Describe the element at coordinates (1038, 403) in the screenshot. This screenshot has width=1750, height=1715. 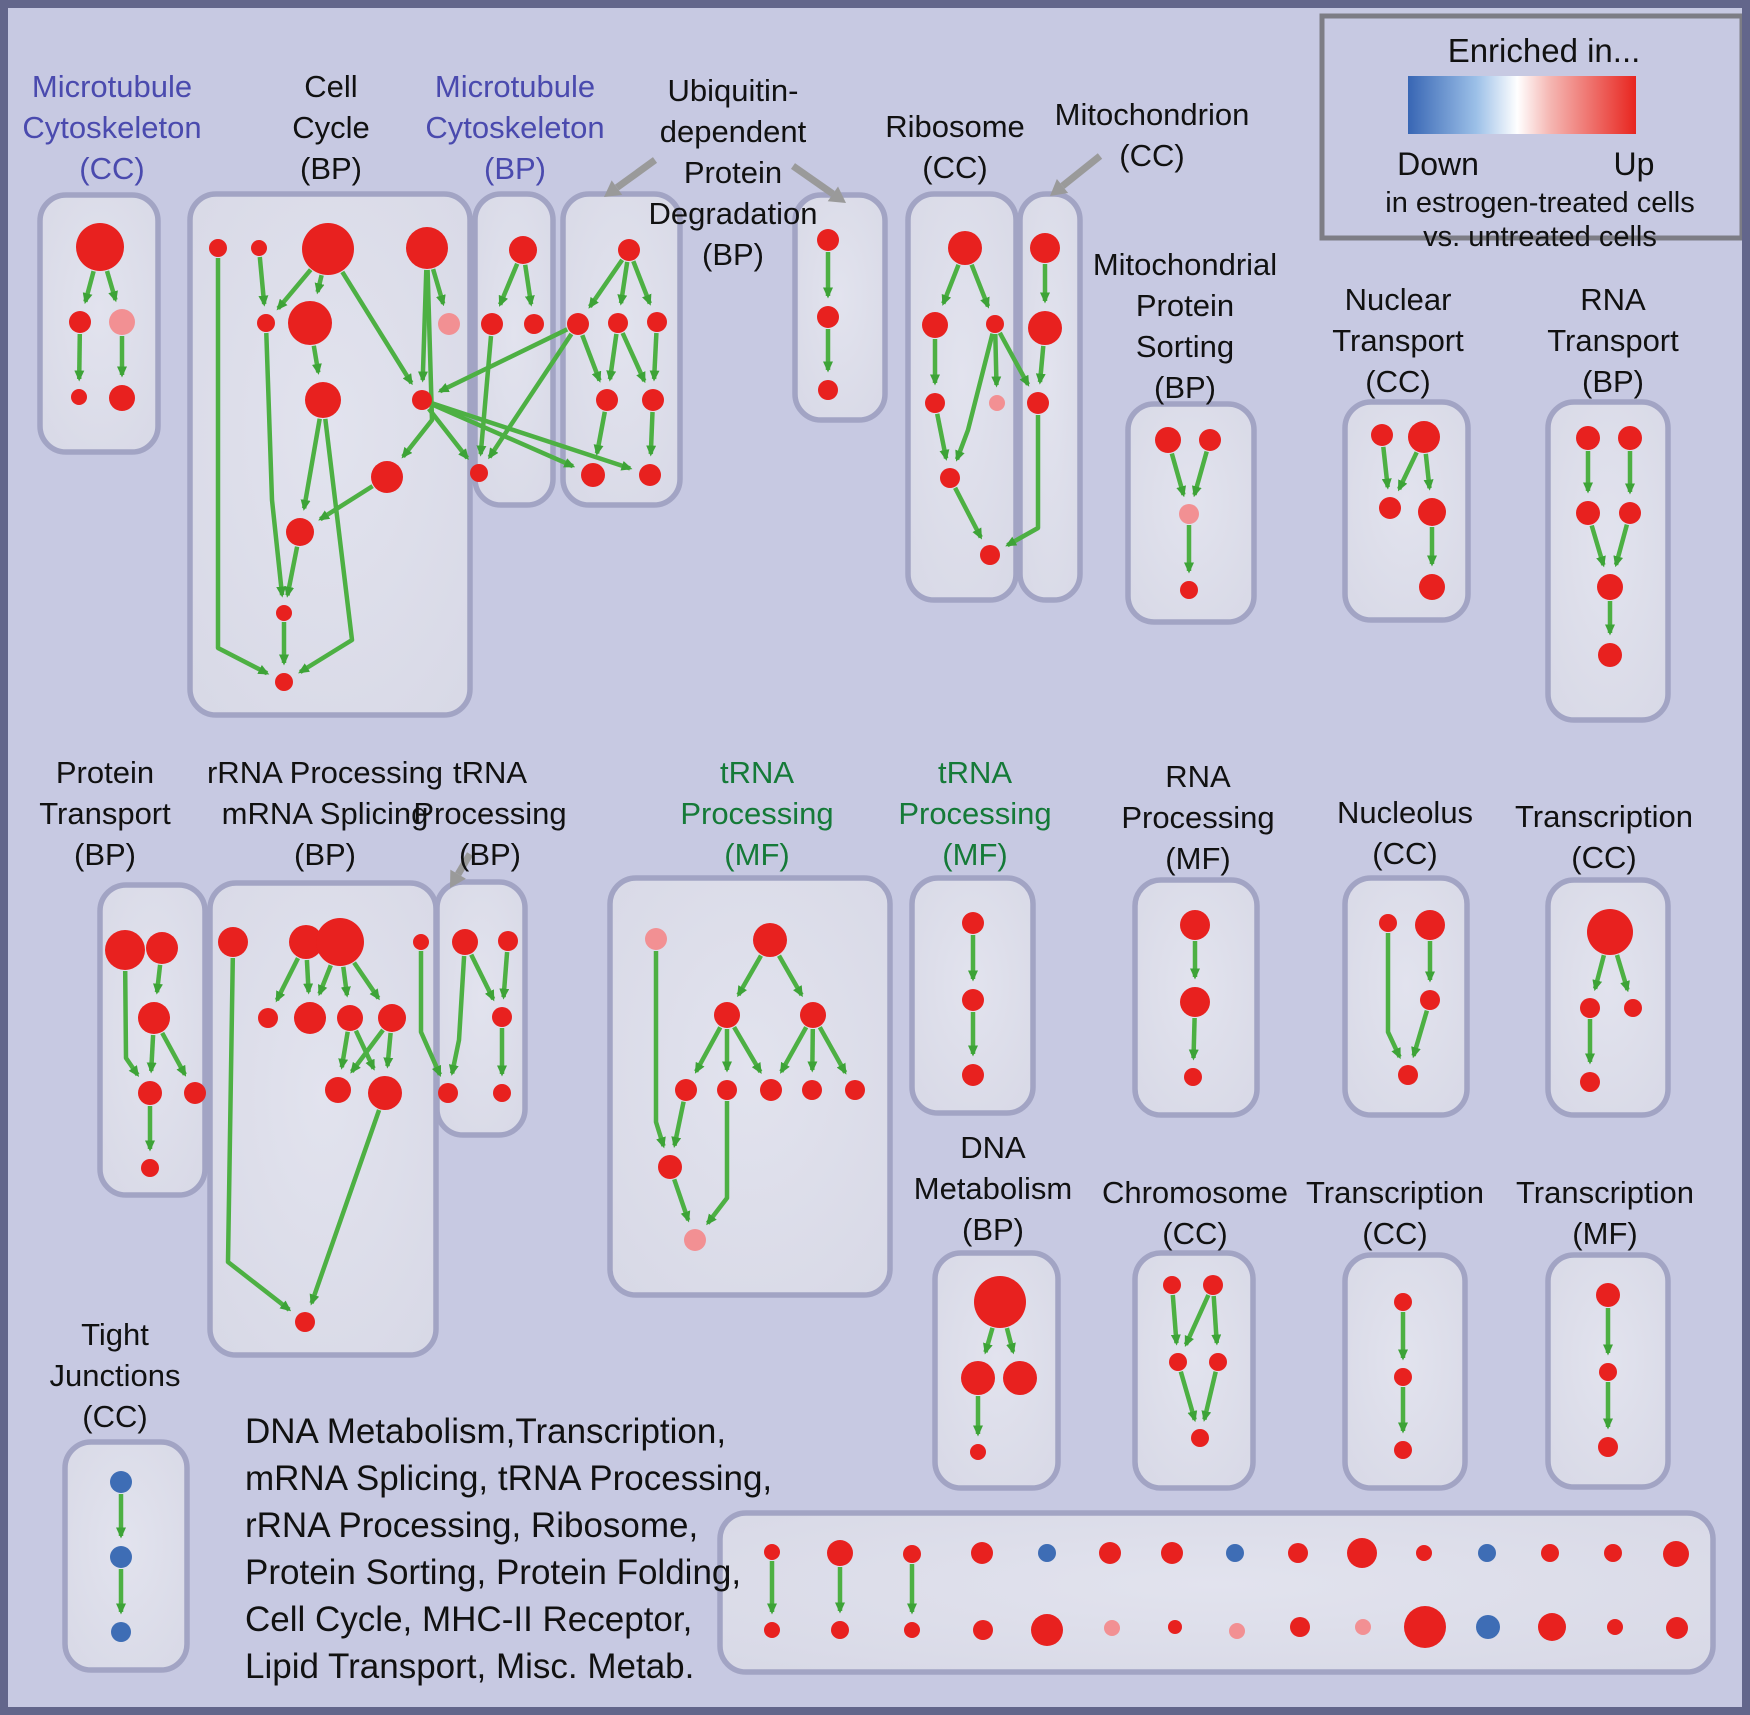
I see `node-mt3-red` at that location.